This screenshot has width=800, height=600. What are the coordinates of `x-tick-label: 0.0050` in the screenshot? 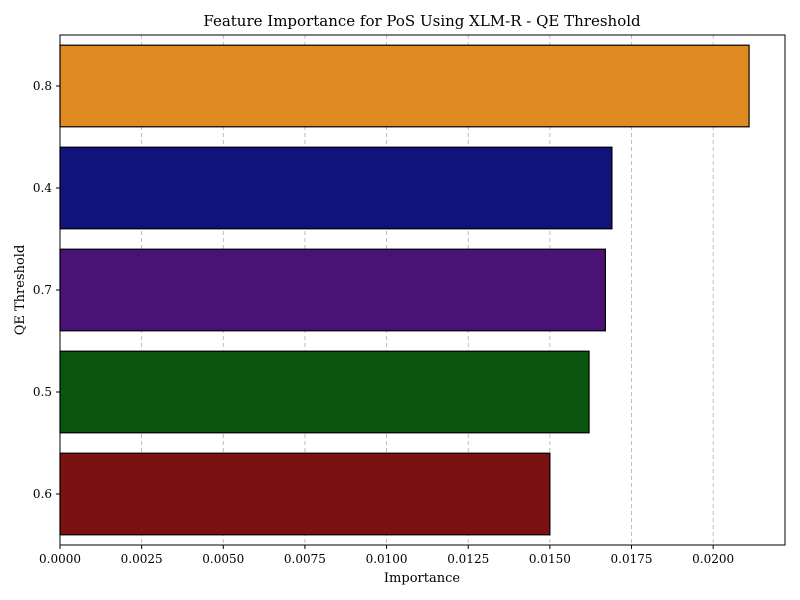 It's located at (223, 559).